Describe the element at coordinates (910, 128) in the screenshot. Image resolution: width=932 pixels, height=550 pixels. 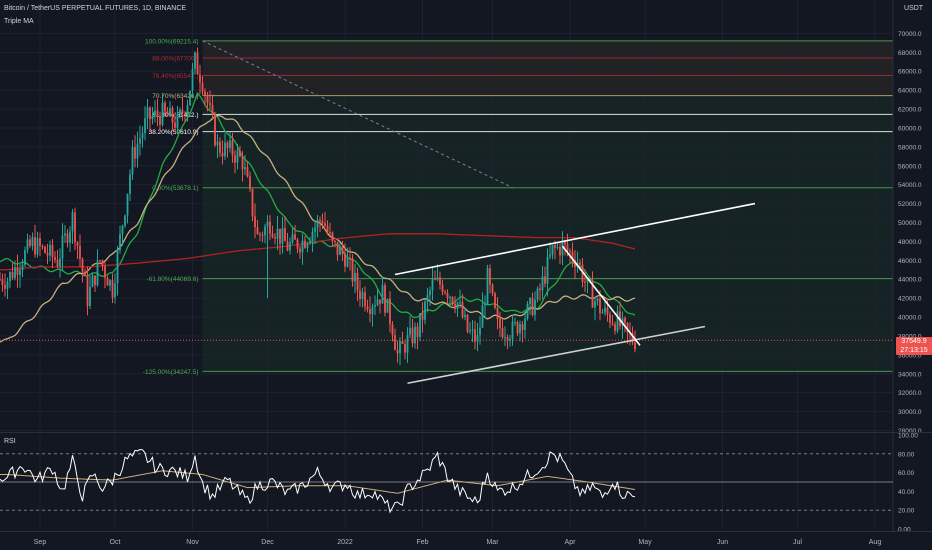
I see `price-axis-label: 60000.0` at that location.